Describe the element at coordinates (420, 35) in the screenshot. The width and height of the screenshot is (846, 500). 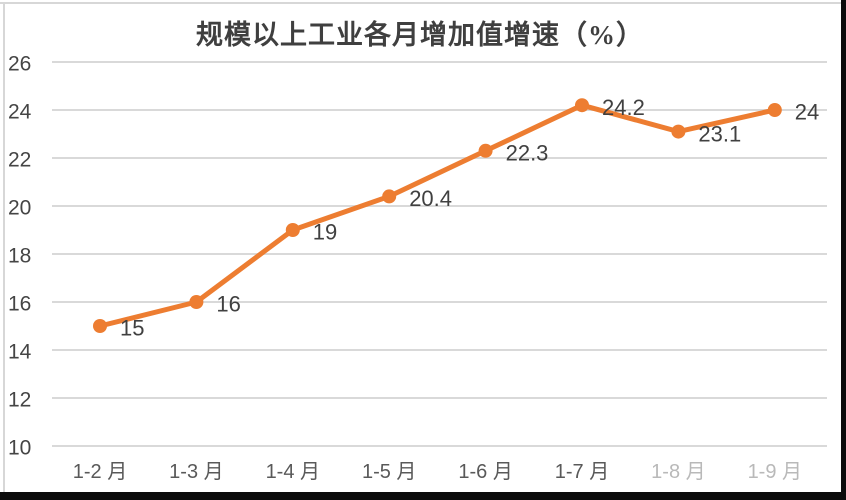
I see `chart-title: 规模以上工业各月增加值增速（%）` at that location.